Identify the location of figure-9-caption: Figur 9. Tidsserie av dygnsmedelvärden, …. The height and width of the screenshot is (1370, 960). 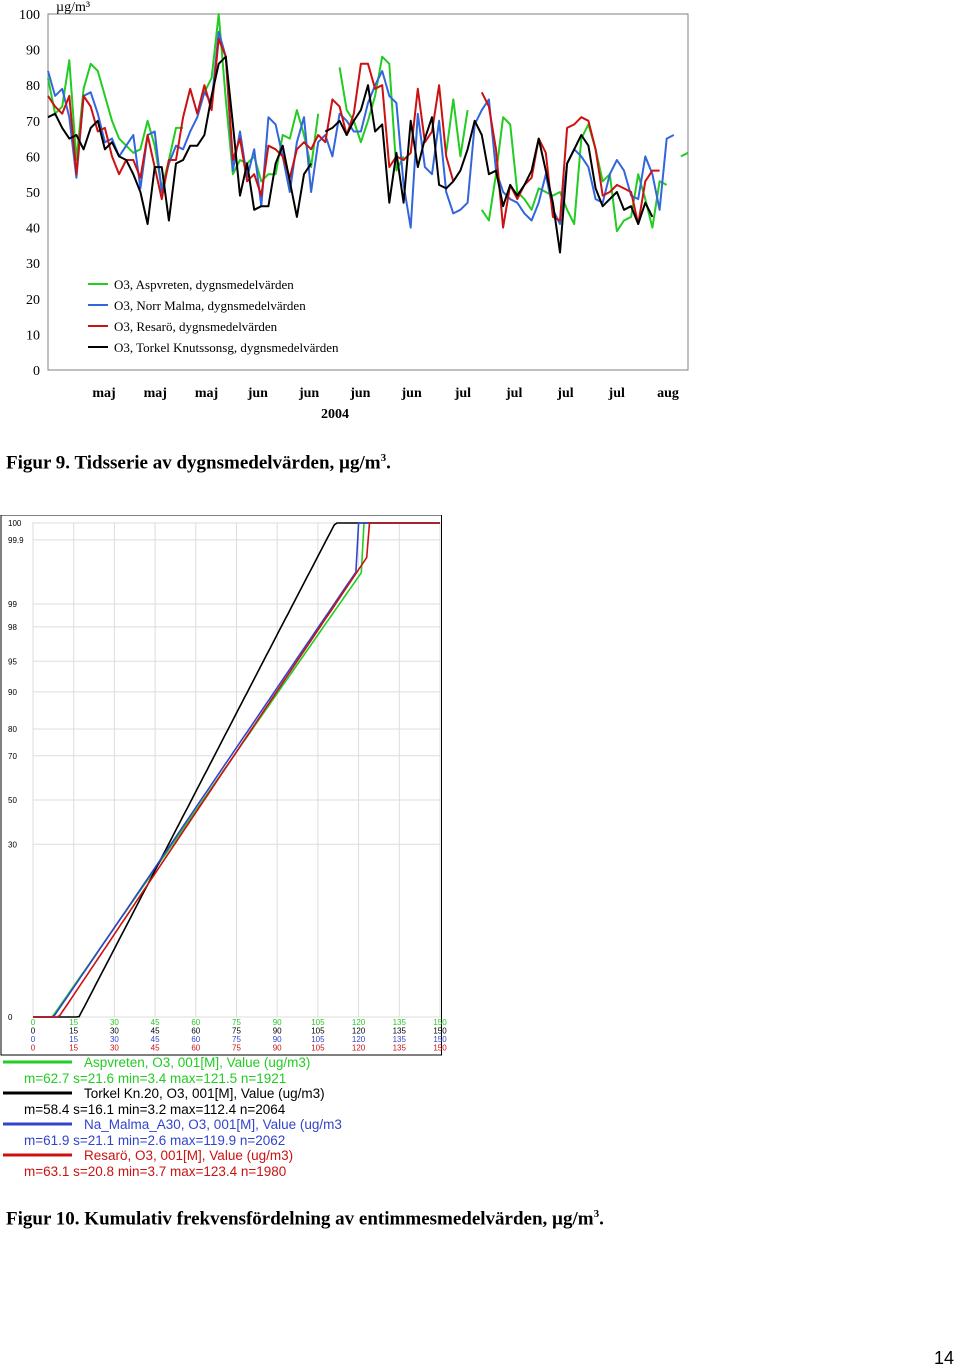
(198, 463).